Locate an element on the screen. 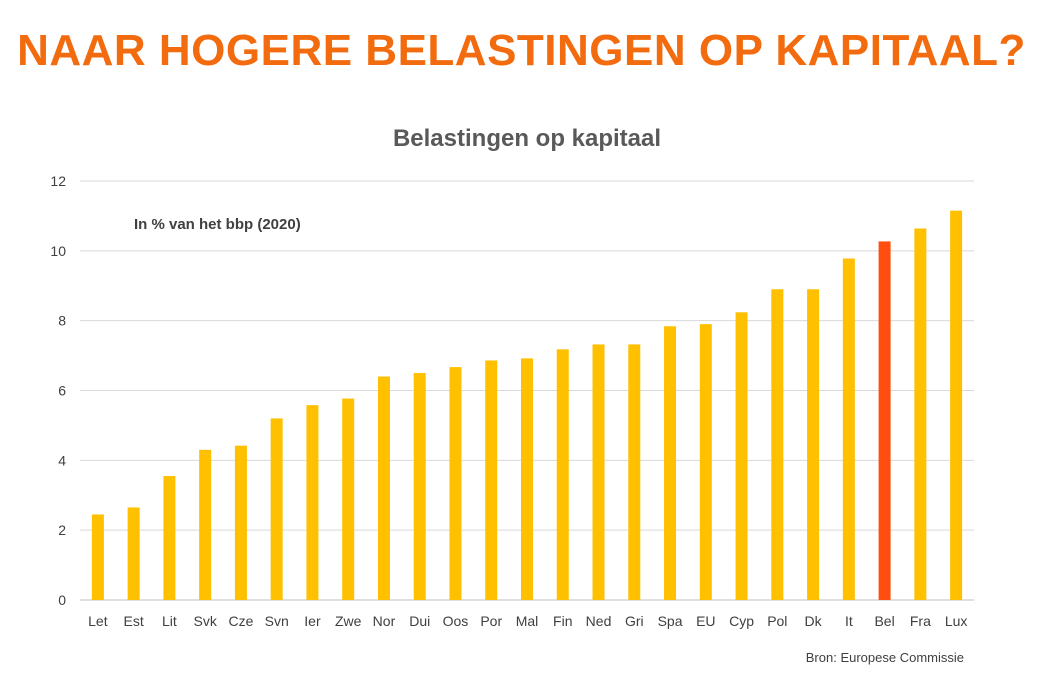 This screenshot has height=676, width=1043. y-axis-ticks: 0 2 4 6 8 10 12 is located at coordinates (58, 390).